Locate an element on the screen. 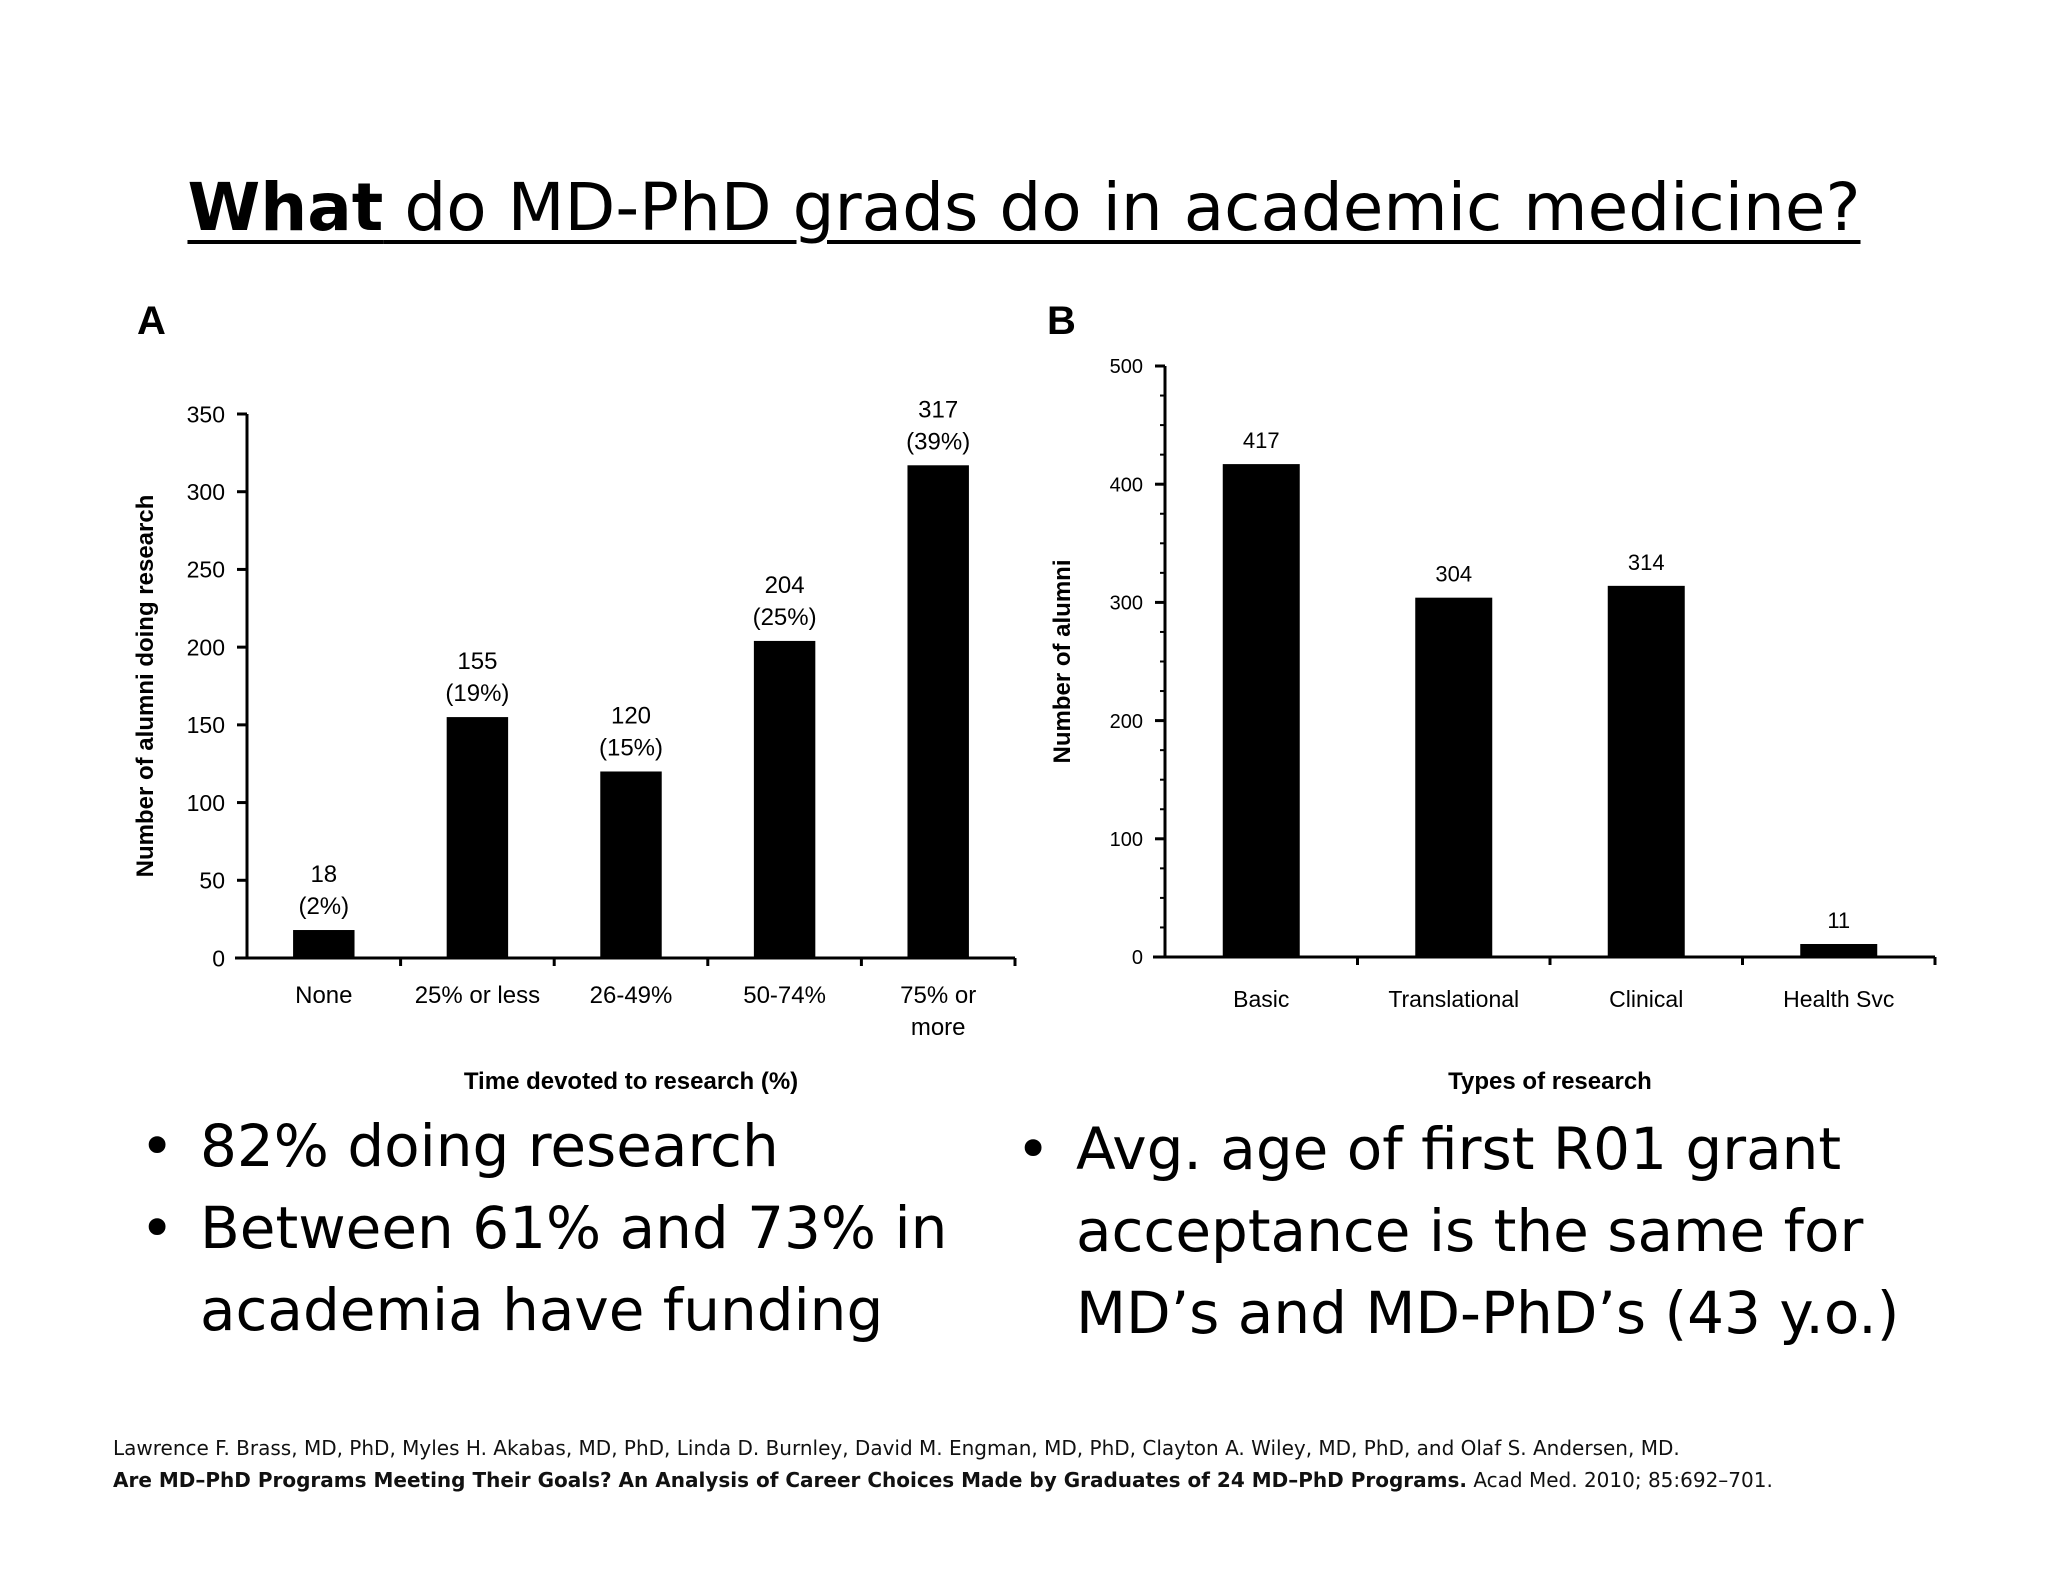  x-tick-label: 25% or less is located at coordinates (477, 995).